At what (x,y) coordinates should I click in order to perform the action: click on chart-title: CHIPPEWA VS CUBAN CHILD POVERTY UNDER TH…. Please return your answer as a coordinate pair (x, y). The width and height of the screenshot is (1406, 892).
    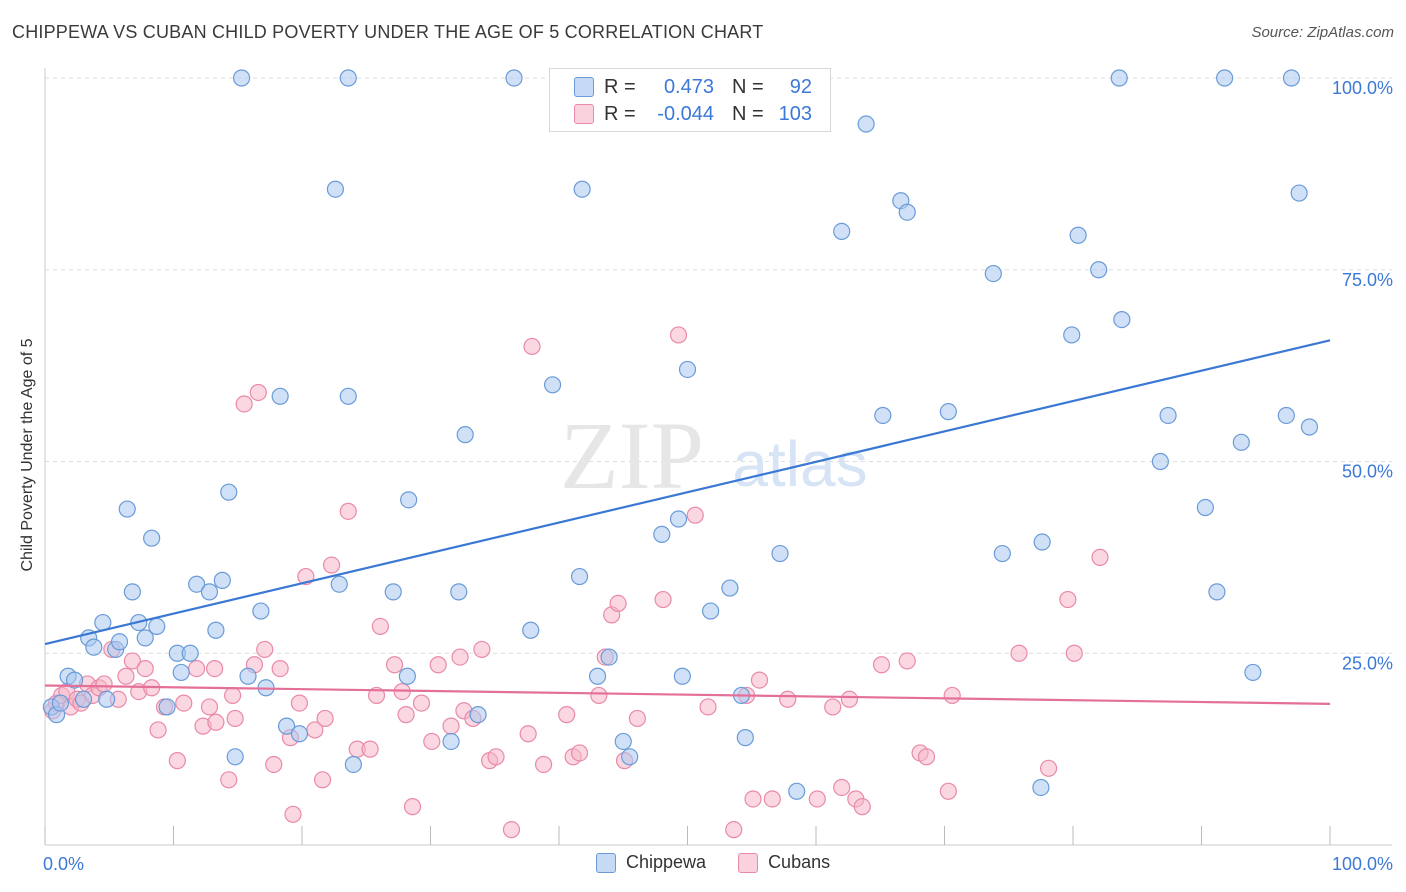
    Looking at the image, I should click on (388, 32).